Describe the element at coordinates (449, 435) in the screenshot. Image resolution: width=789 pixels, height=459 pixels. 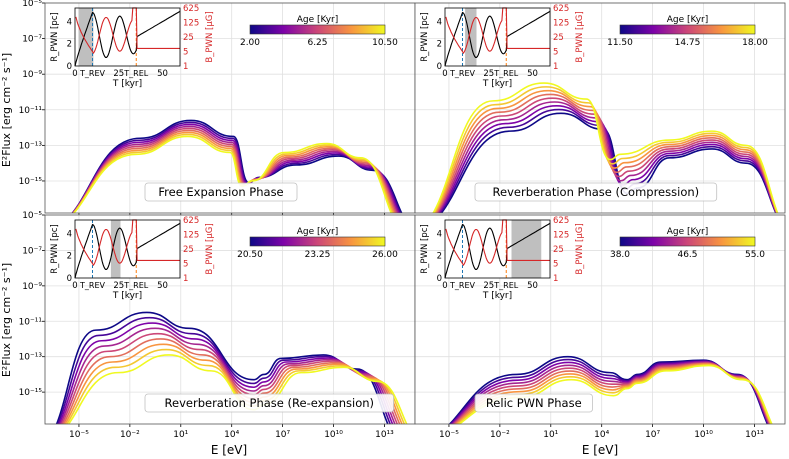
I see `x-tick-label: 10⁻⁵` at that location.